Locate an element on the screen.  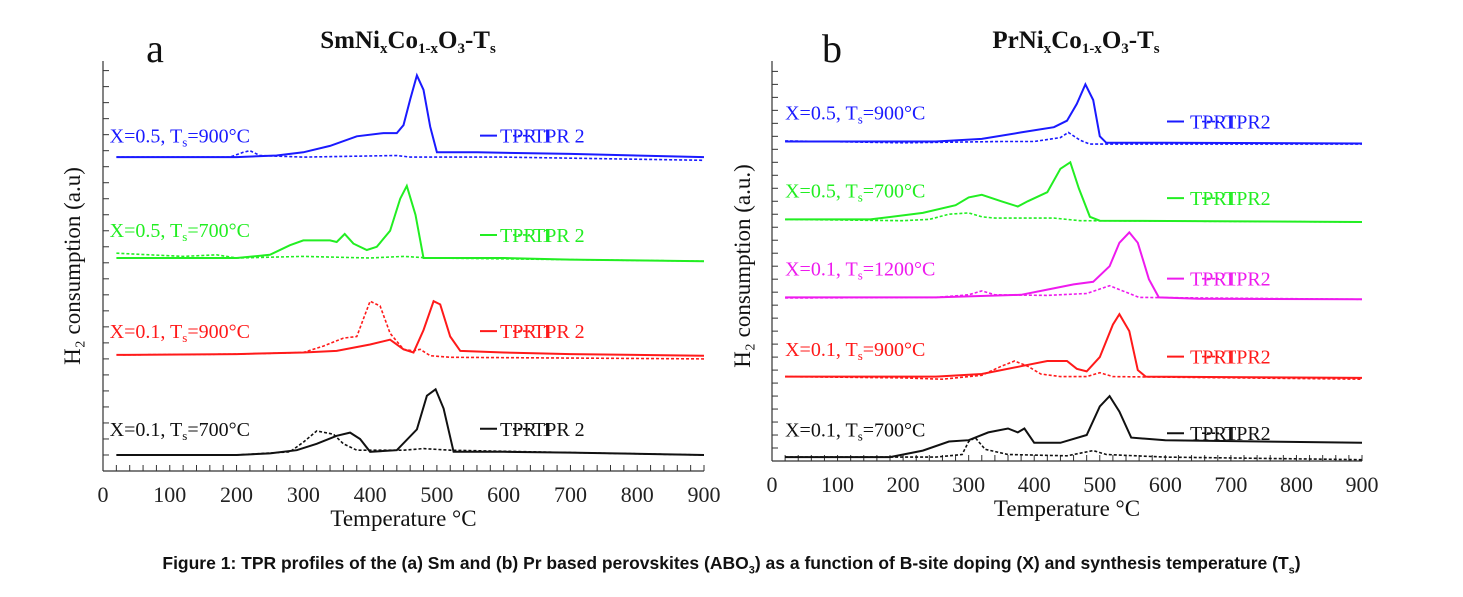
series-label: X=0.5, Ts=900°C is located at coordinates (855, 114).